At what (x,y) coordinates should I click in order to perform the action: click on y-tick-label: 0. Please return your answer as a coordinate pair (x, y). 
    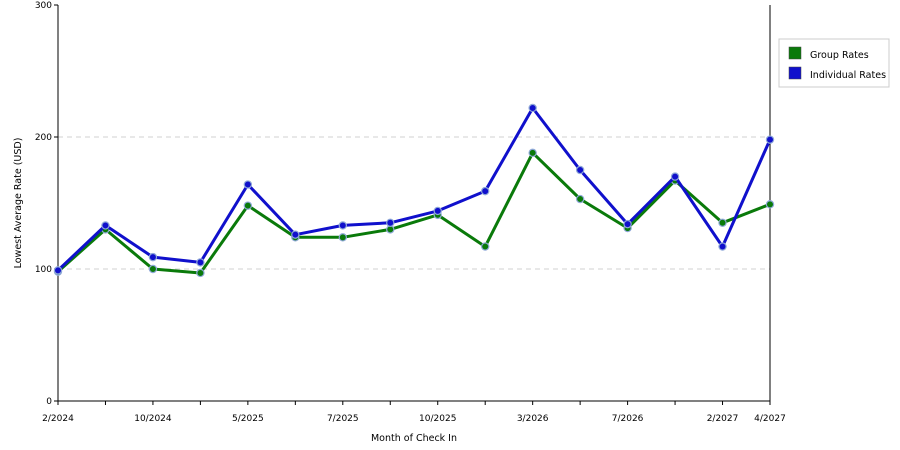
    Looking at the image, I should click on (49, 402).